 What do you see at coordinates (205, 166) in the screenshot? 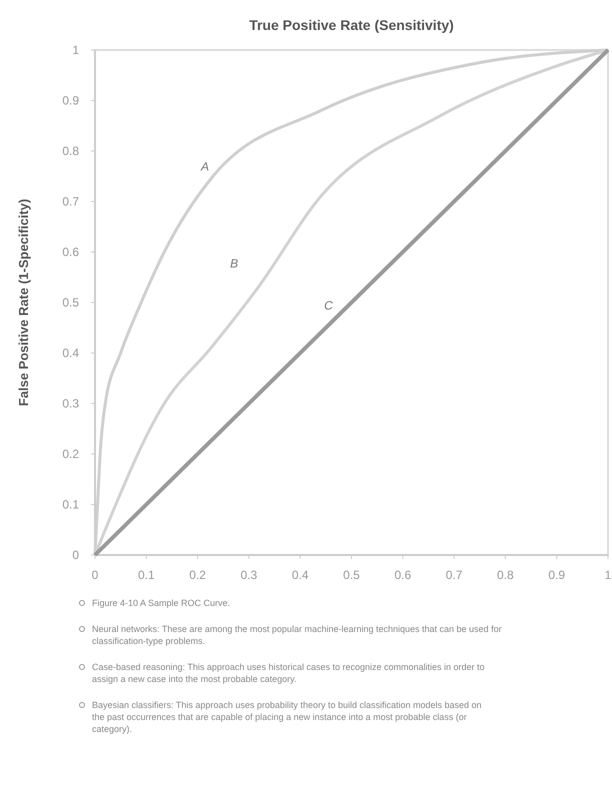
I see `series-label: A` at bounding box center [205, 166].